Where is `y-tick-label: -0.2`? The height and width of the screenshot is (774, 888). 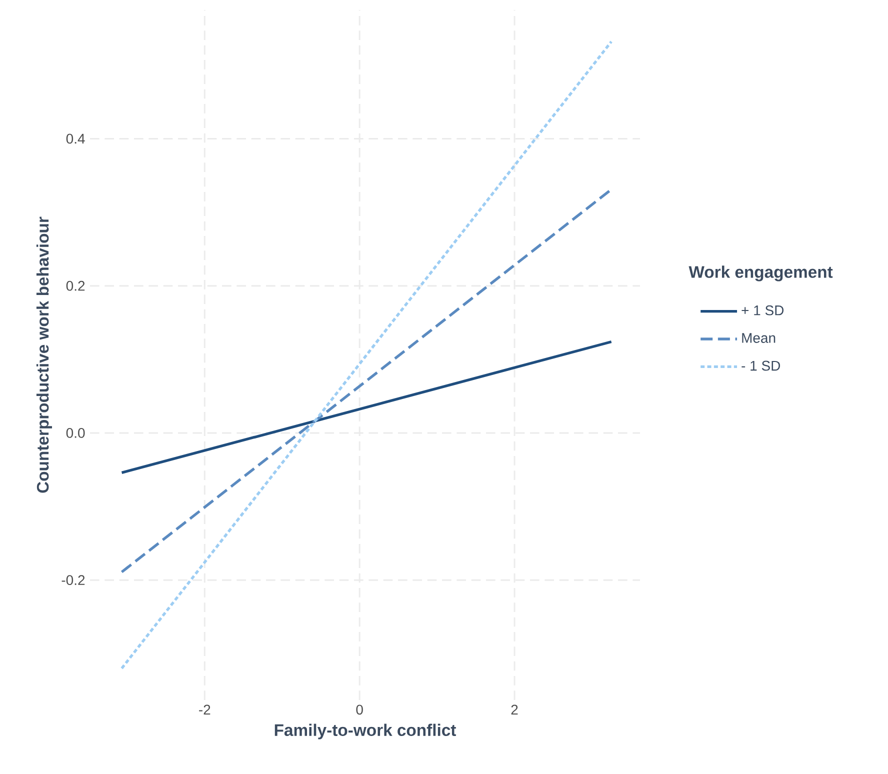 y-tick-label: -0.2 is located at coordinates (73, 580).